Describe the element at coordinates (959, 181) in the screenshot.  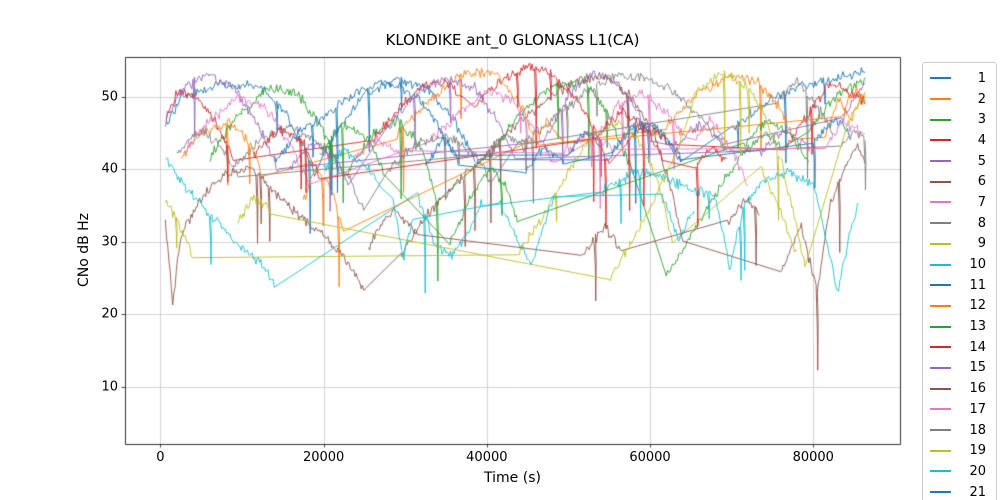
I see `legend-item-6: 6` at that location.